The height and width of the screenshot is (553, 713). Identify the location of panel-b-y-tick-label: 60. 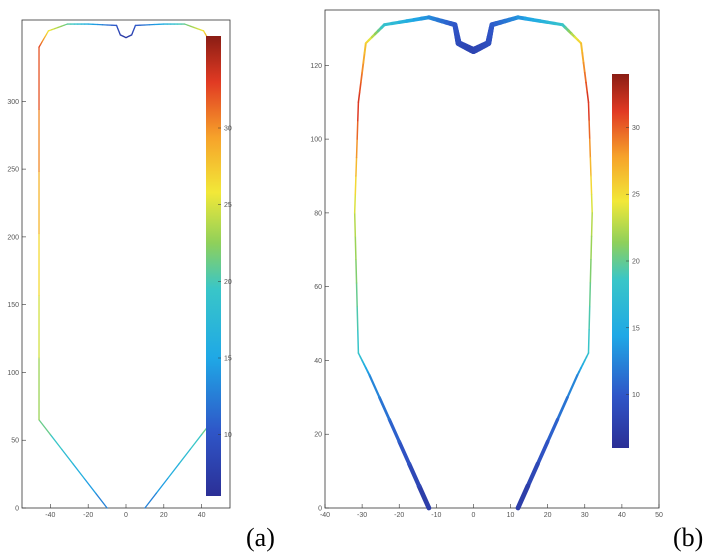
(318, 287).